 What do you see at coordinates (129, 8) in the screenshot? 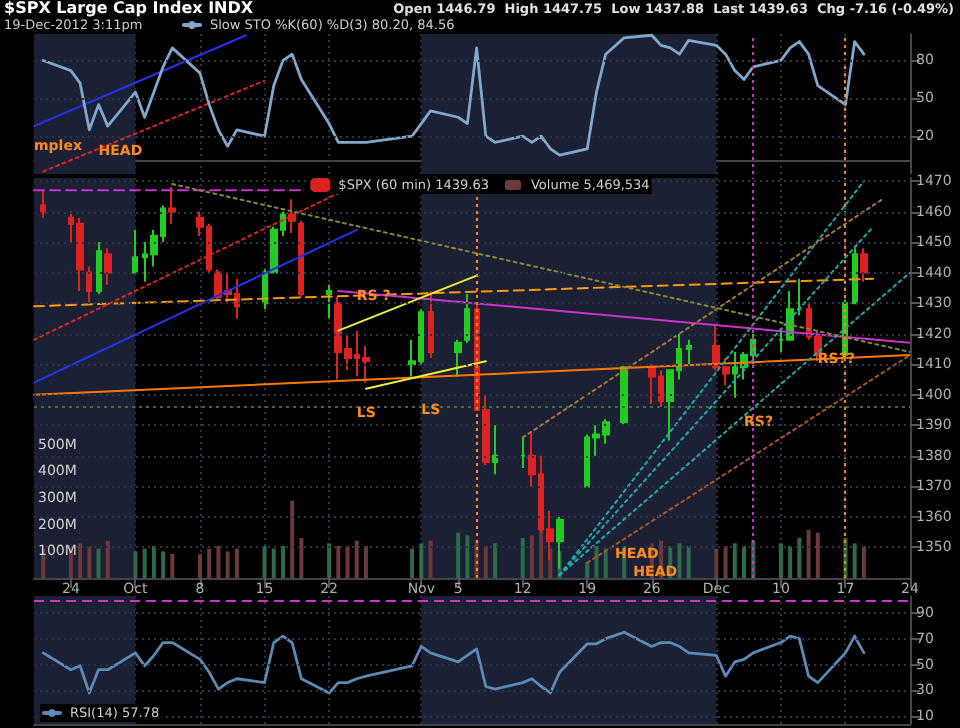
I see `chart-title: $SPX Large Cap Index INDX` at bounding box center [129, 8].